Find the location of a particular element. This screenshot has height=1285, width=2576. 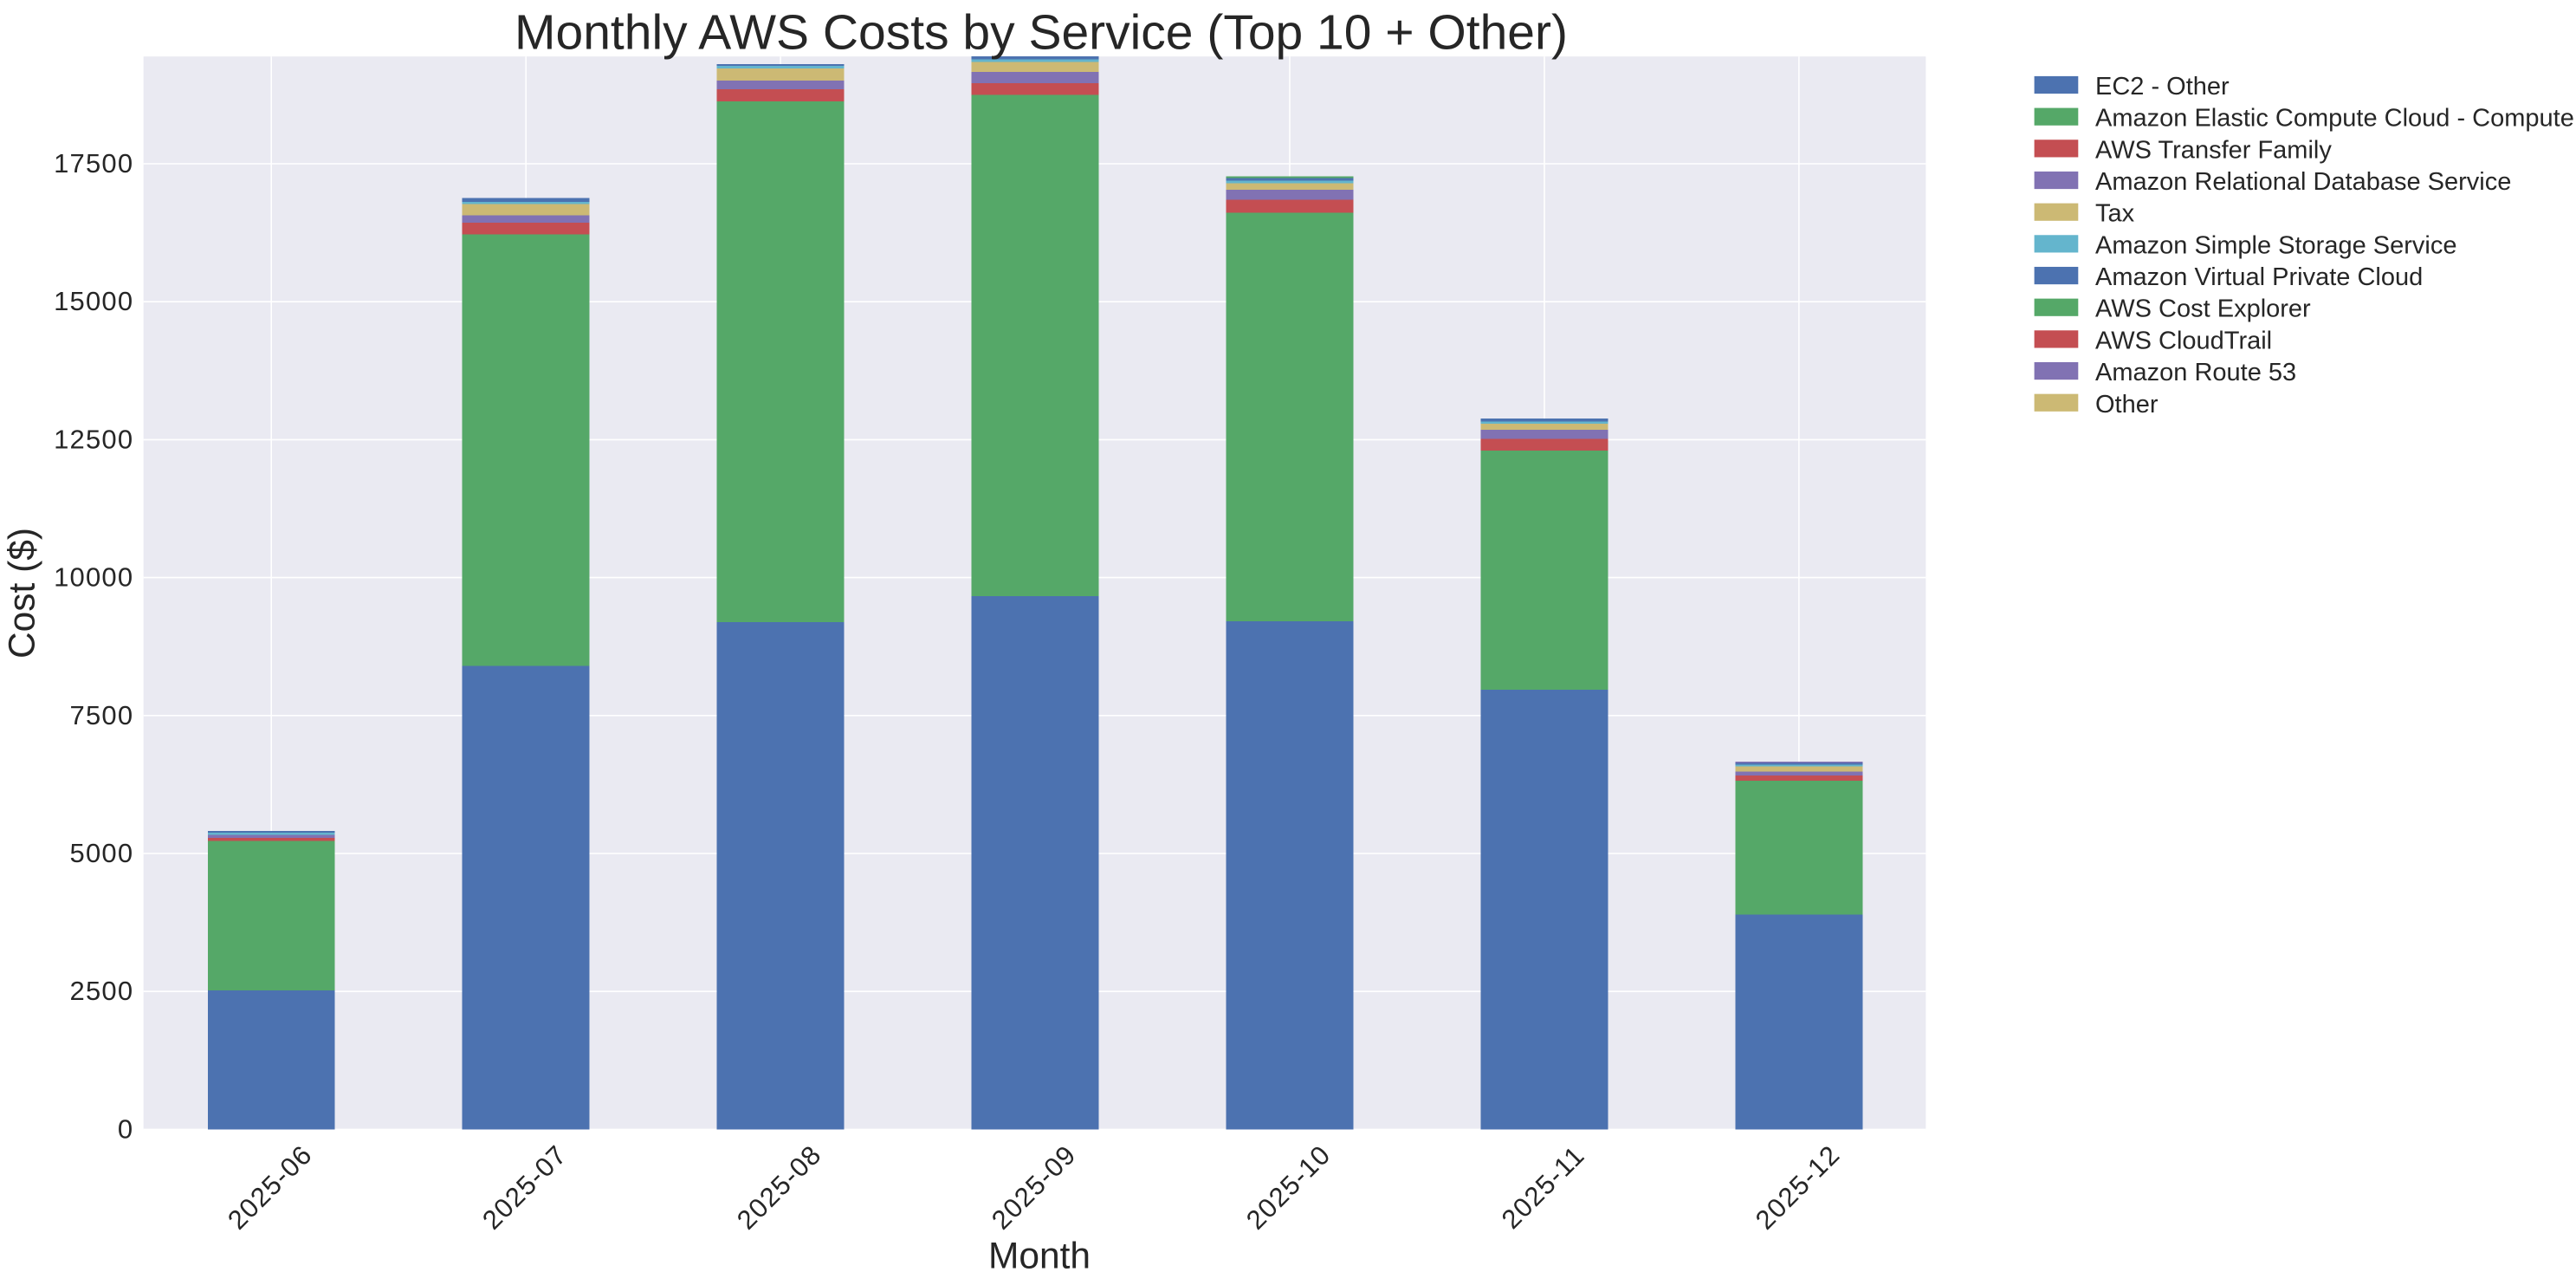

svg-text: Tax is located at coordinates (2115, 214).